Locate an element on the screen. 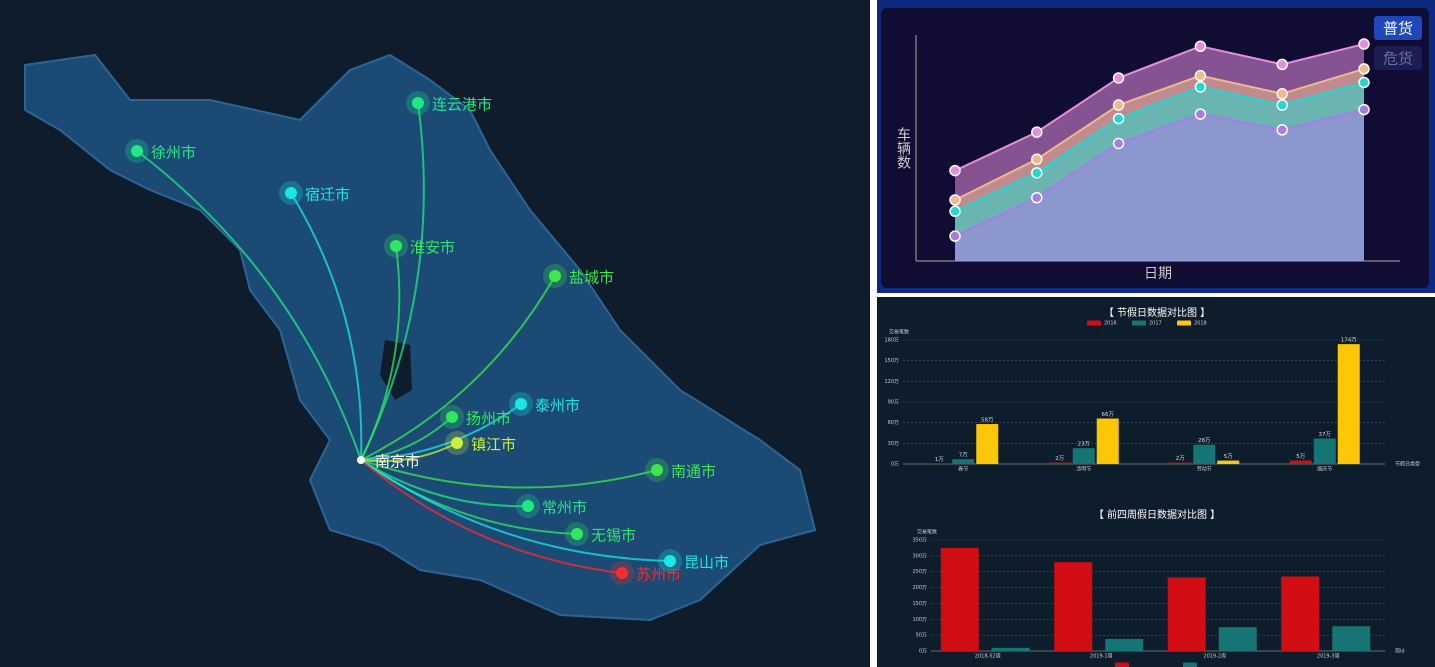 This screenshot has height=667, width=1435. y-tick-label: 30万 is located at coordinates (893, 444).